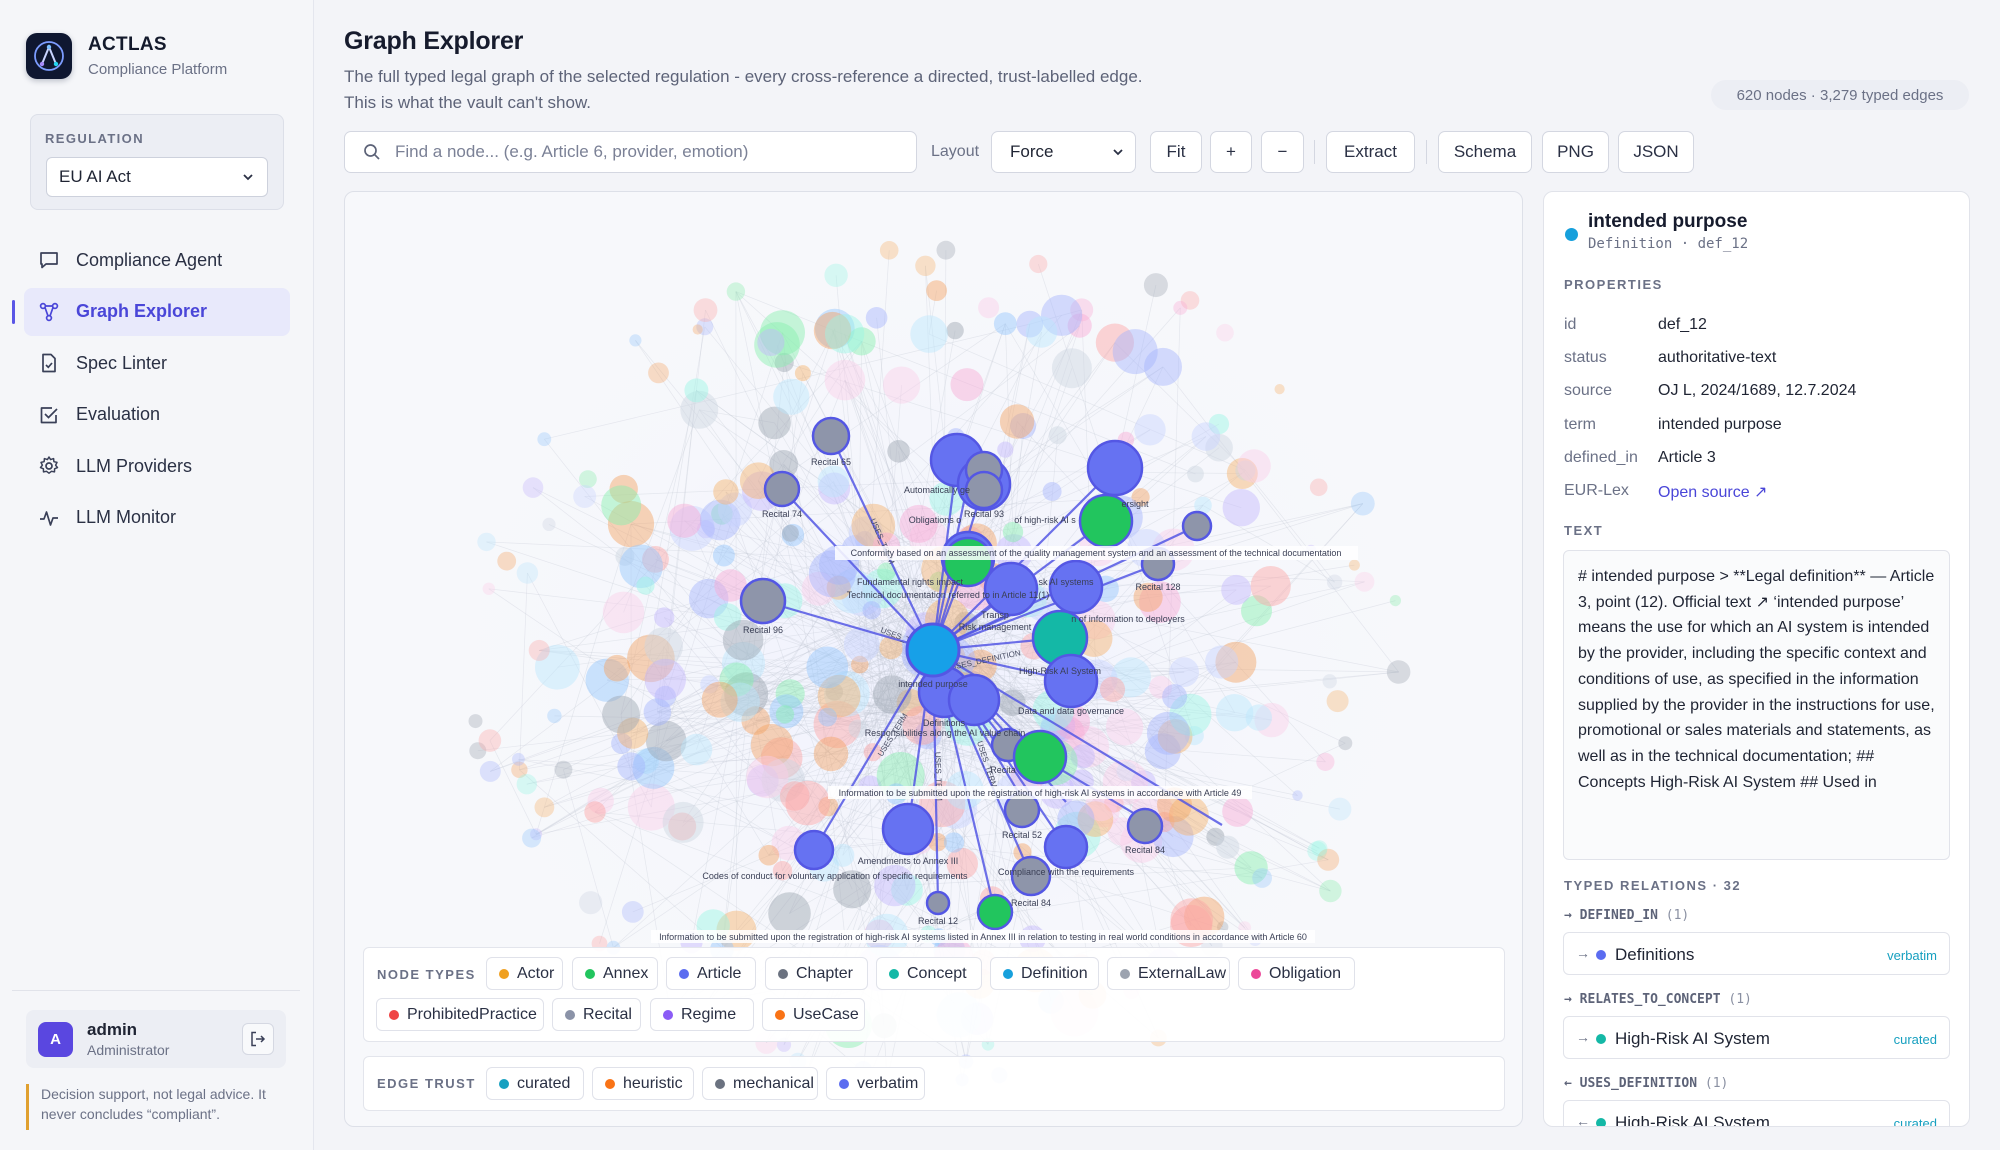  Describe the element at coordinates (1063, 152) in the screenshot. I see `layout-select: Force` at that location.